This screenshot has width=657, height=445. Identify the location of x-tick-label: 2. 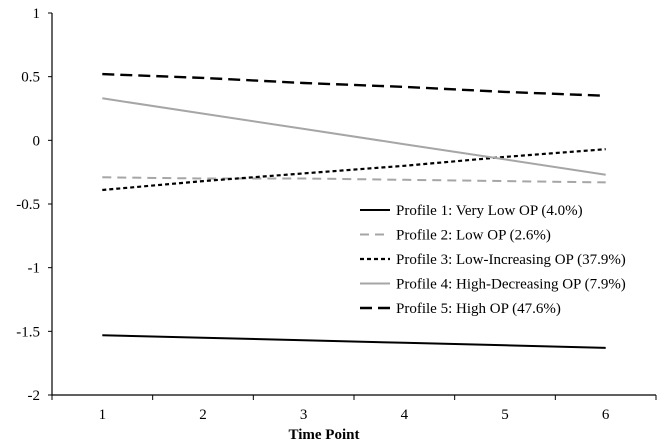
(203, 415).